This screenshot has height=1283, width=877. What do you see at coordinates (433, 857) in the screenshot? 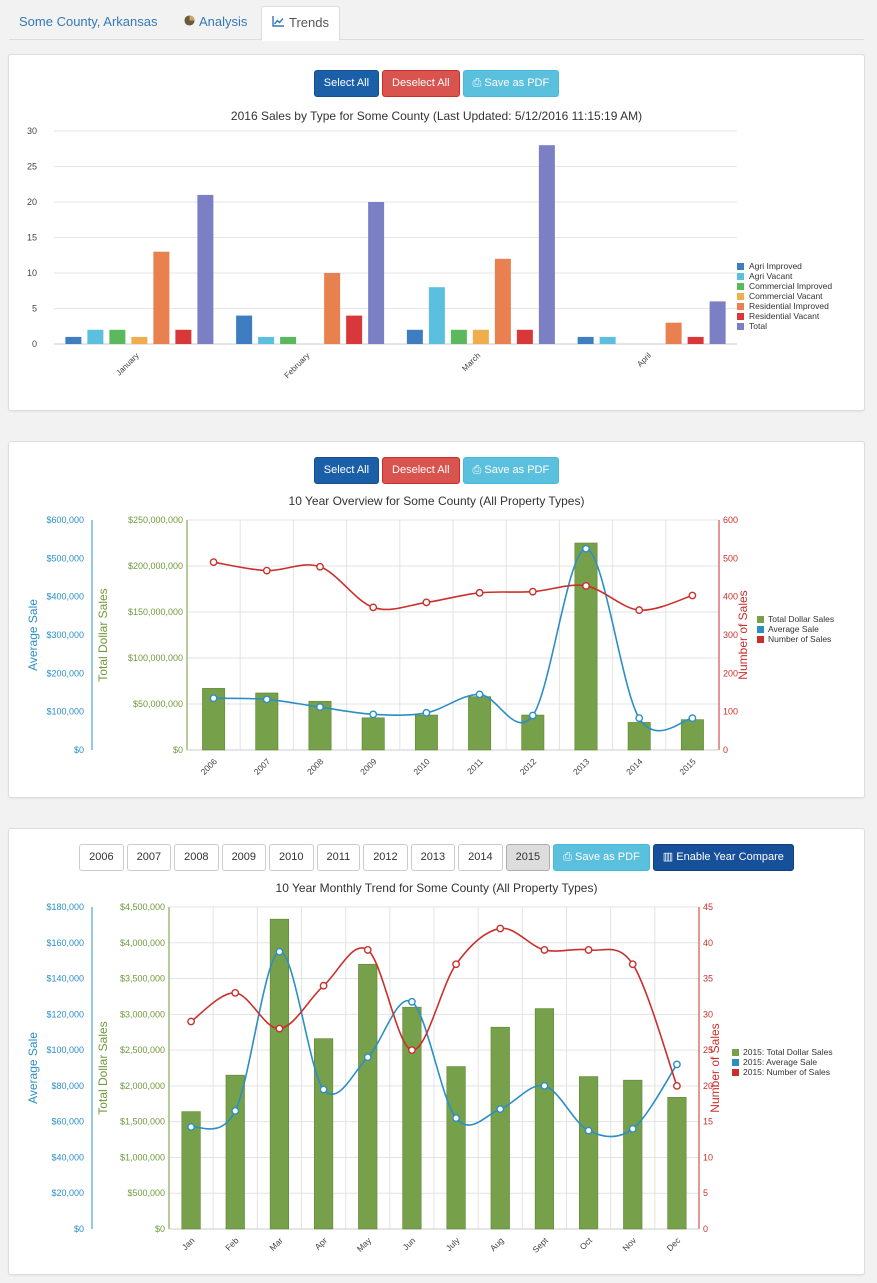
I see `year-button-2013: 2013` at bounding box center [433, 857].